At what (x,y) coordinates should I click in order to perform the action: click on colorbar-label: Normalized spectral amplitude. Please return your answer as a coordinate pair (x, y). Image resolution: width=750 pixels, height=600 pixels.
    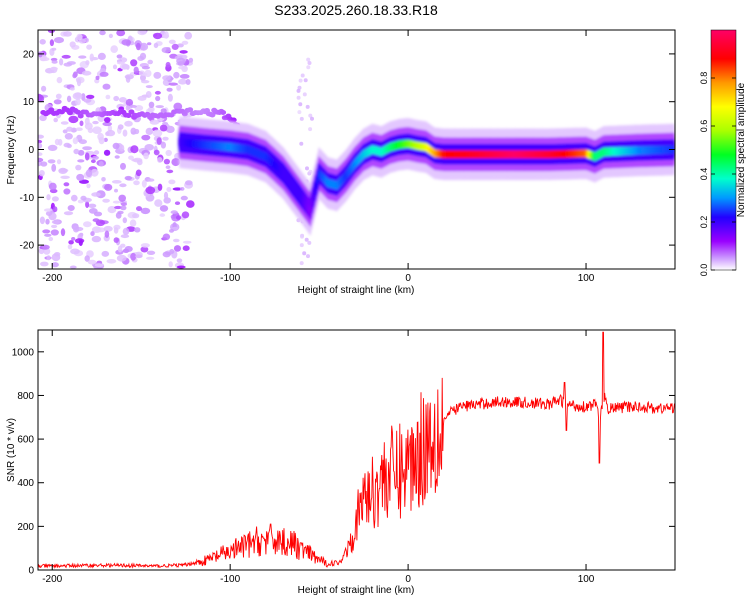
    Looking at the image, I should click on (741, 149).